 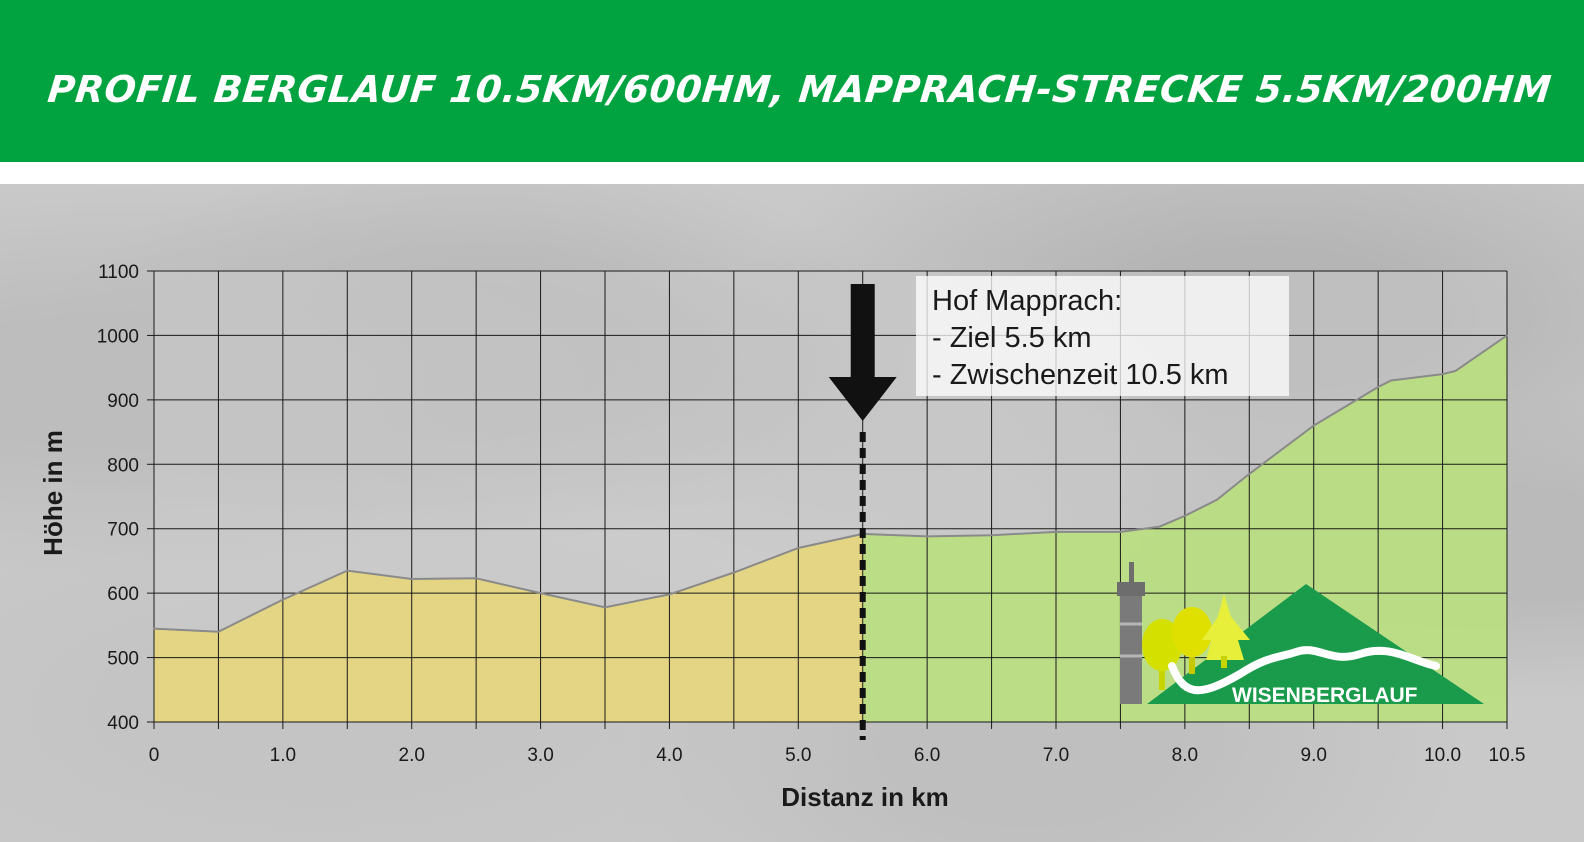 I want to click on y-tick-label-7: 1100, so click(x=118, y=272).